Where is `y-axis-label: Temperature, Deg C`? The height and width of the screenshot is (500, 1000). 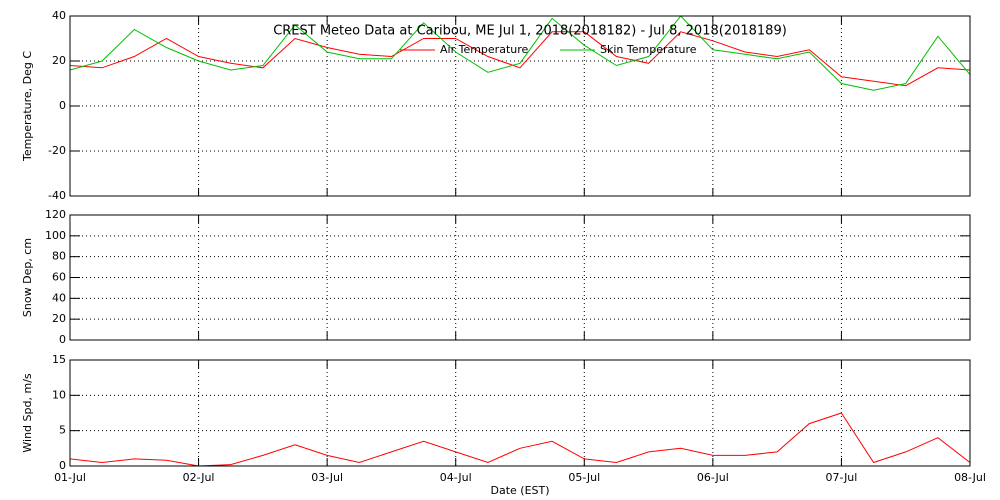
y-axis-label: Temperature, Deg C is located at coordinates (27, 106).